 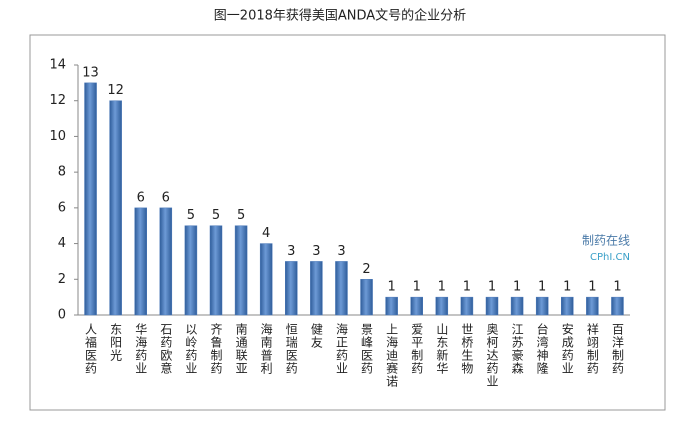 I want to click on data-label: 13, so click(x=90, y=72).